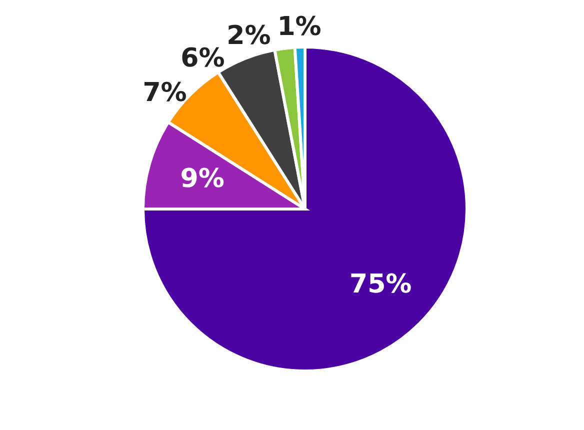 The height and width of the screenshot is (430, 584). I want to click on data-label: 75%, so click(380, 285).